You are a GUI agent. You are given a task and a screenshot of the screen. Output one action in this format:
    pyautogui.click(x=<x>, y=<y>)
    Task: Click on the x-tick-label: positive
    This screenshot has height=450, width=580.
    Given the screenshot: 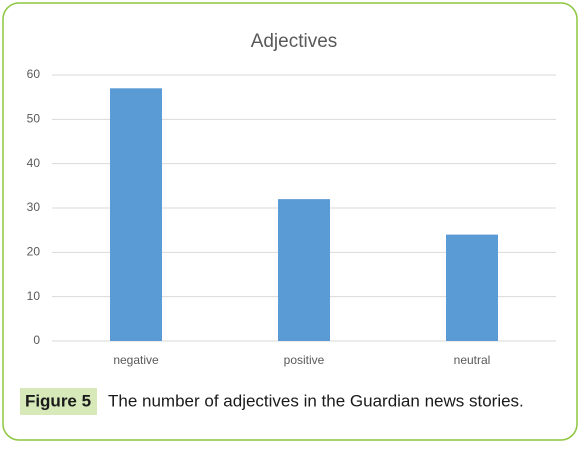 What is the action you would take?
    pyautogui.click(x=304, y=360)
    